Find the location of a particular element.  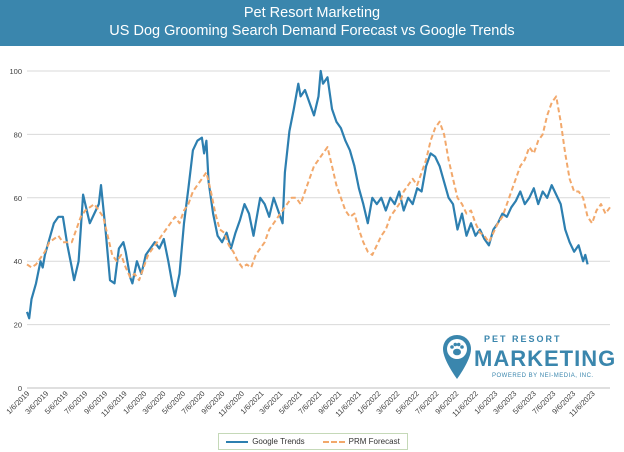

paw-pin-icon is located at coordinates (457, 357).